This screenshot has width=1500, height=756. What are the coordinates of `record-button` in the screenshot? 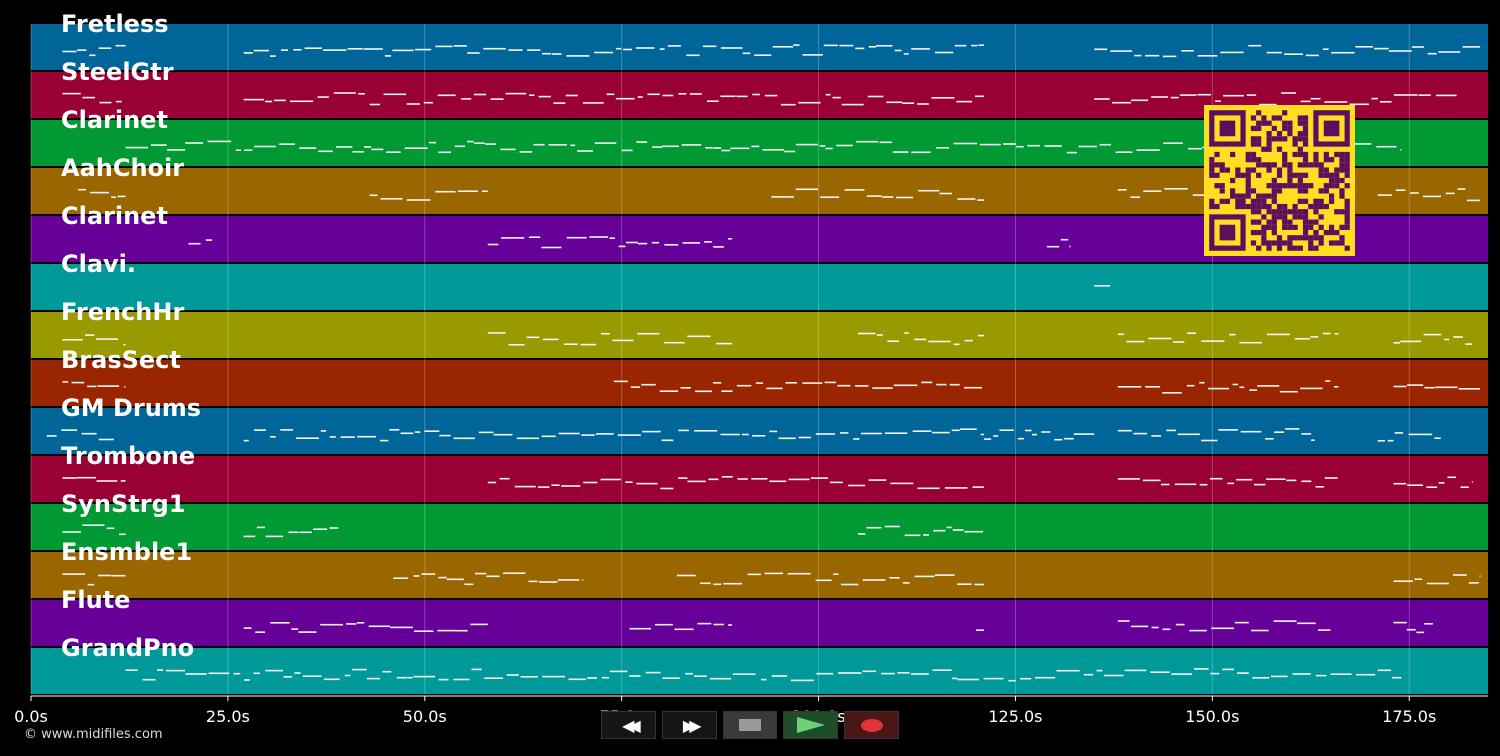 It's located at (871, 725).